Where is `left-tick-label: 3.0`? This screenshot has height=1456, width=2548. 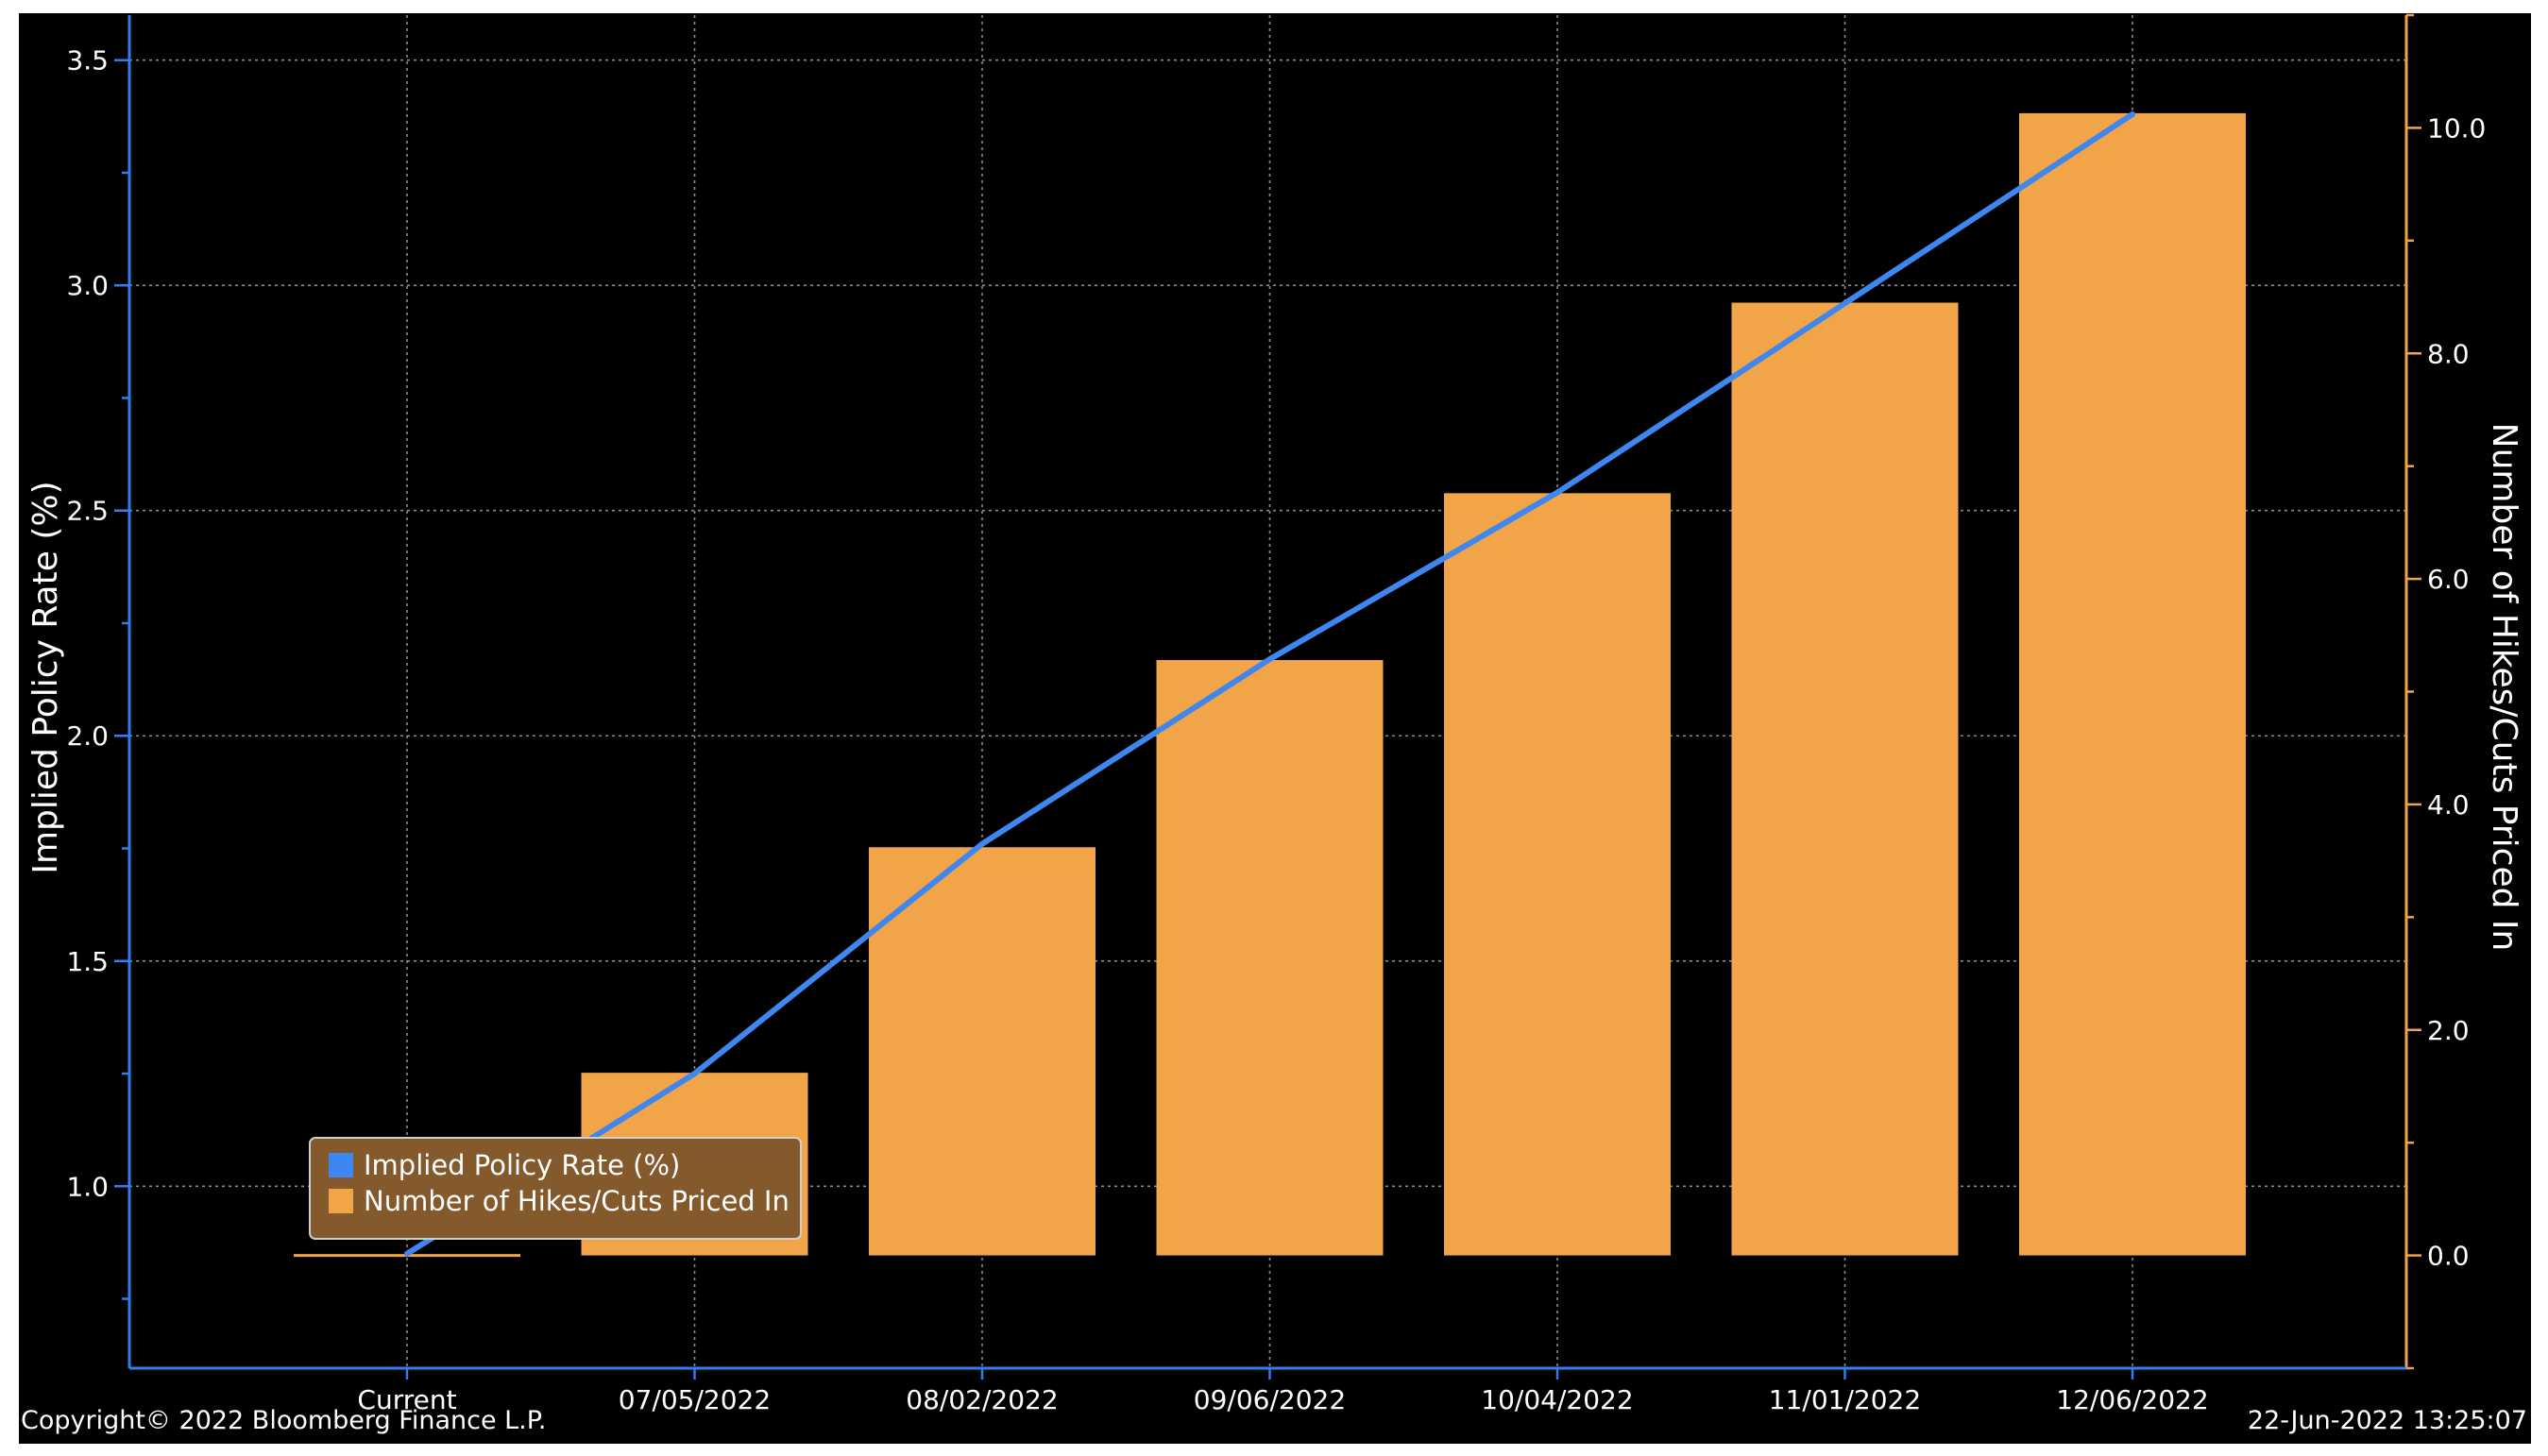
left-tick-label: 3.0 is located at coordinates (87, 285).